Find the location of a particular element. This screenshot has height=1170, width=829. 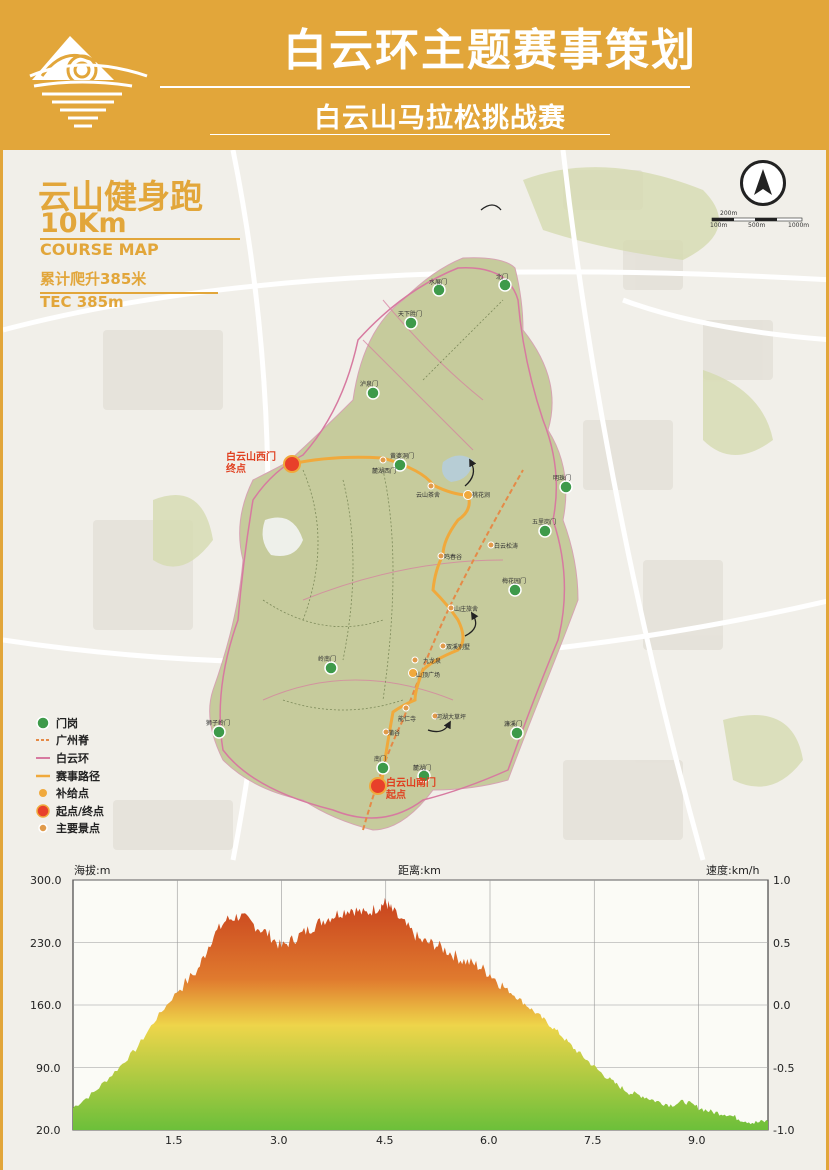

title-divider is located at coordinates (425, 87).